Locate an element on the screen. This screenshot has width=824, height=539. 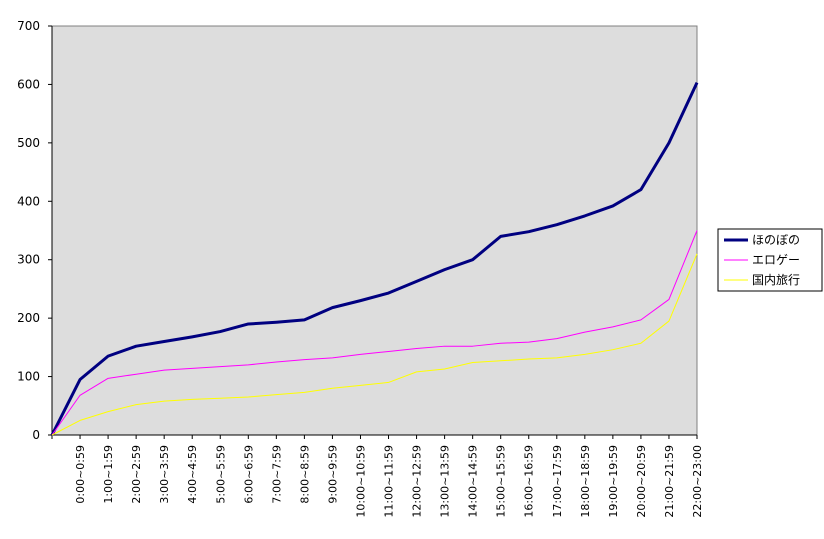
x-tick-label: 21:00~21:59 is located at coordinates (669, 481).